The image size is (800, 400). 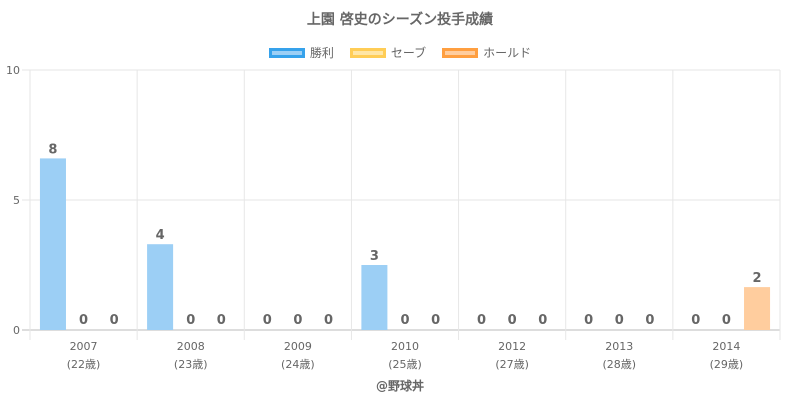 I want to click on x-tick-label: 2013, so click(x=619, y=346).